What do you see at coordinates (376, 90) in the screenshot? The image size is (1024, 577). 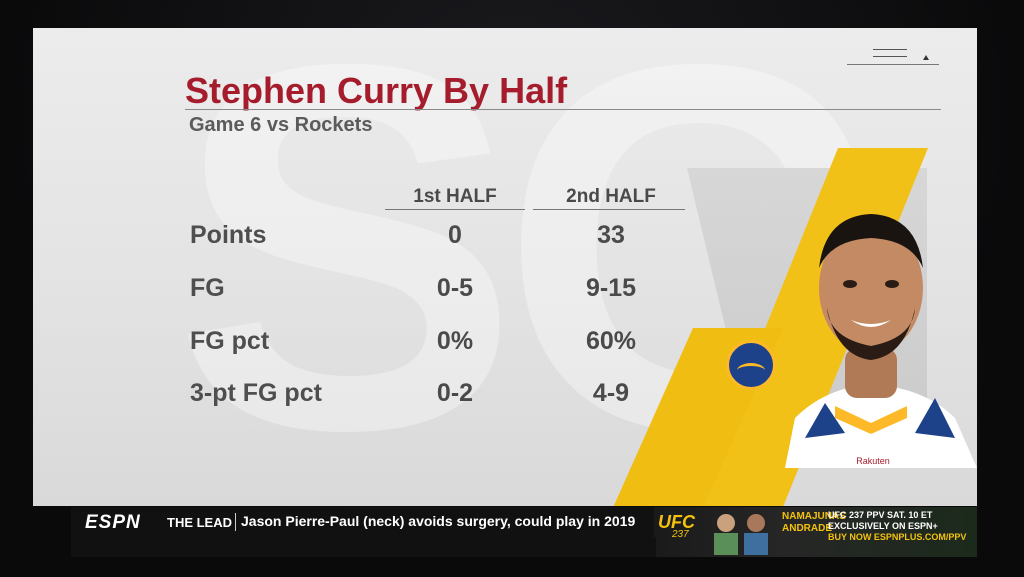 I see `graphic-title: Stephen Curry By Half` at bounding box center [376, 90].